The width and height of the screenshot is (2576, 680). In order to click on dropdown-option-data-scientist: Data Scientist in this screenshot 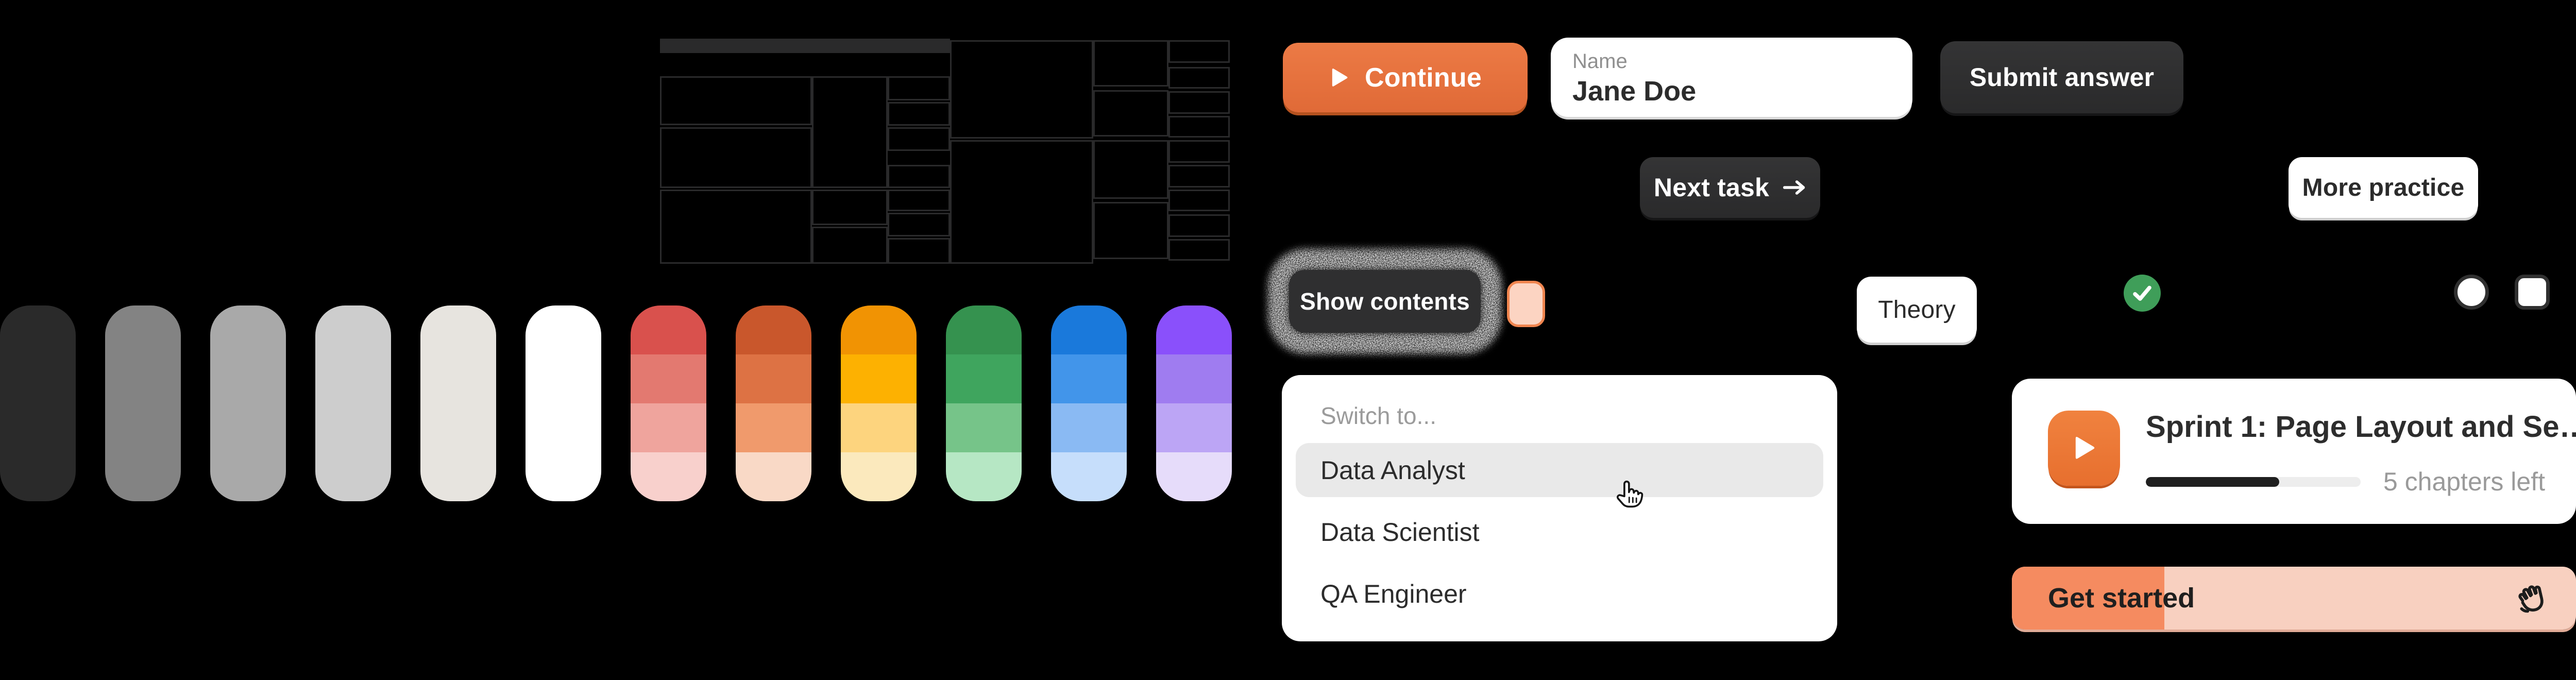, I will do `click(1400, 532)`.